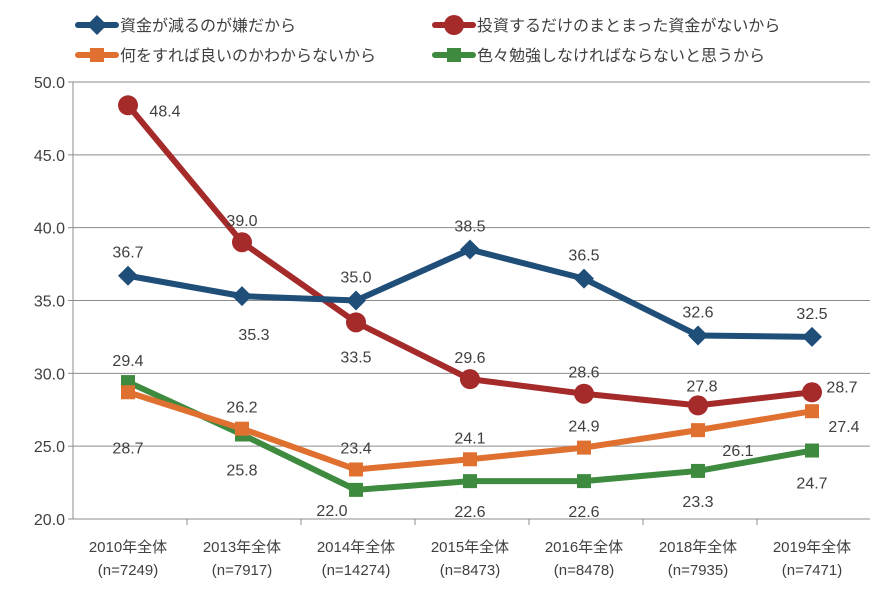 The image size is (870, 599). Describe the element at coordinates (843, 427) in the screenshot. I see `data-label: 27.4` at that location.